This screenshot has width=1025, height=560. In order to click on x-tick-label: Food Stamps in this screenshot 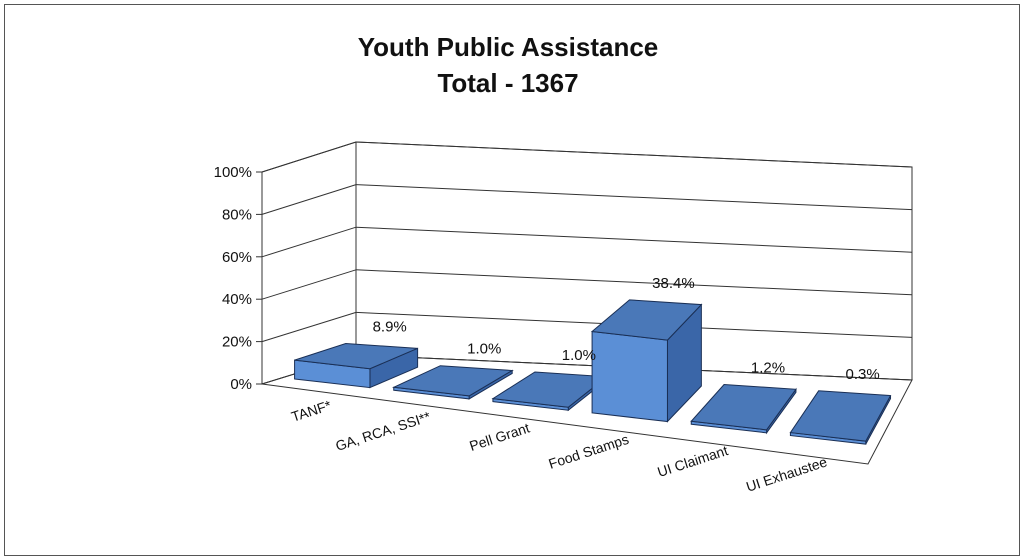, I will do `click(589, 451)`.